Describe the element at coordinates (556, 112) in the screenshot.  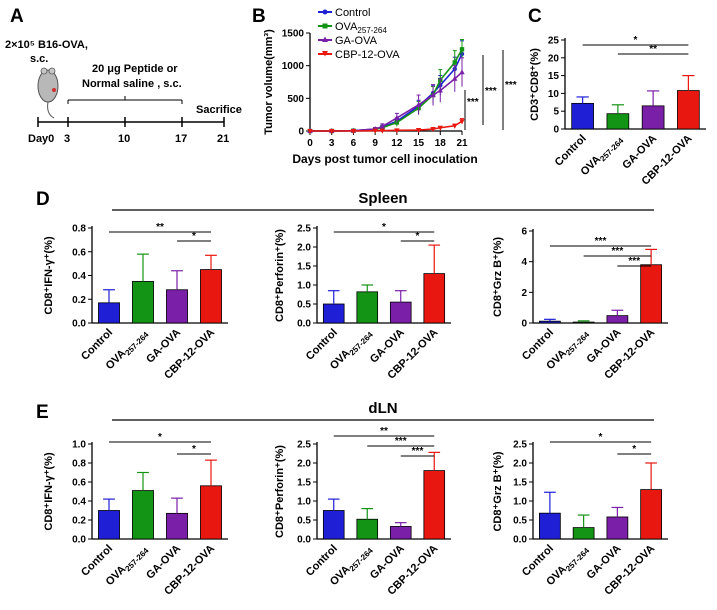
I see `y-tick-label: 5` at that location.